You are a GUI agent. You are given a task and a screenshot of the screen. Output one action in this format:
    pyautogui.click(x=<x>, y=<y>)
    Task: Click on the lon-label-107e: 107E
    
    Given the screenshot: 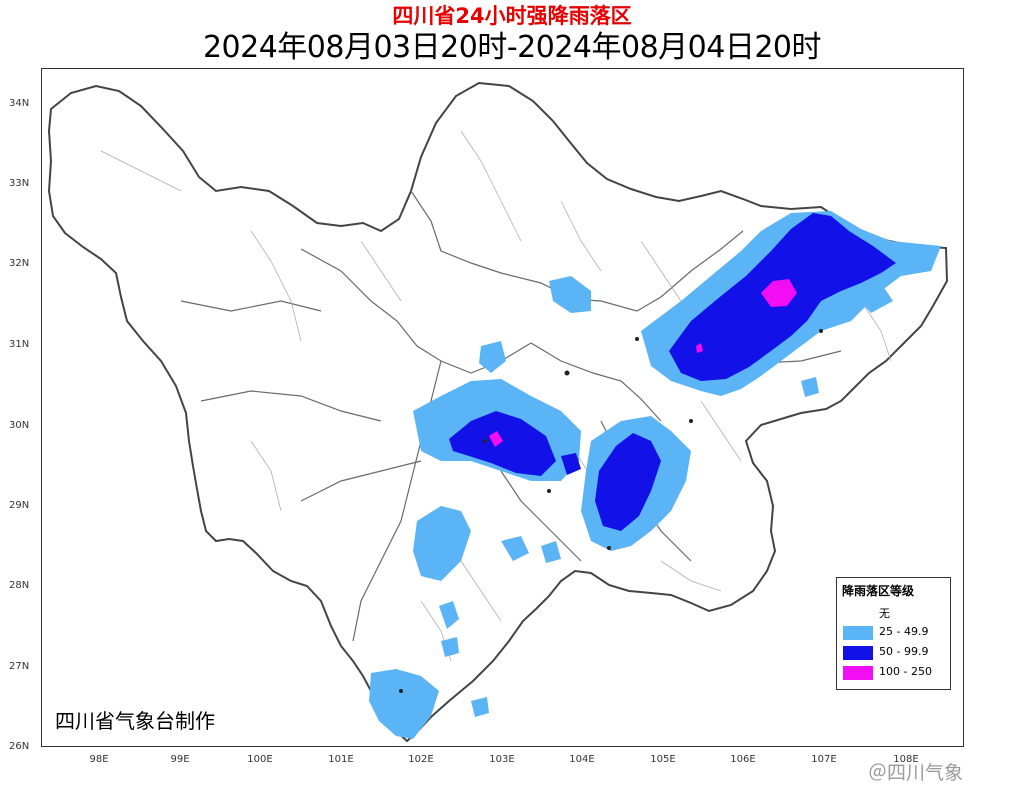 What is the action you would take?
    pyautogui.click(x=824, y=759)
    